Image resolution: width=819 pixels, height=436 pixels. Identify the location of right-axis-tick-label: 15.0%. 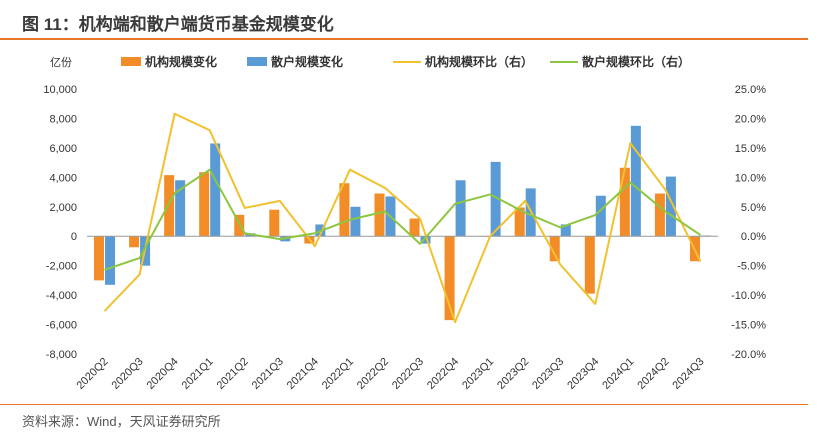
(750, 149).